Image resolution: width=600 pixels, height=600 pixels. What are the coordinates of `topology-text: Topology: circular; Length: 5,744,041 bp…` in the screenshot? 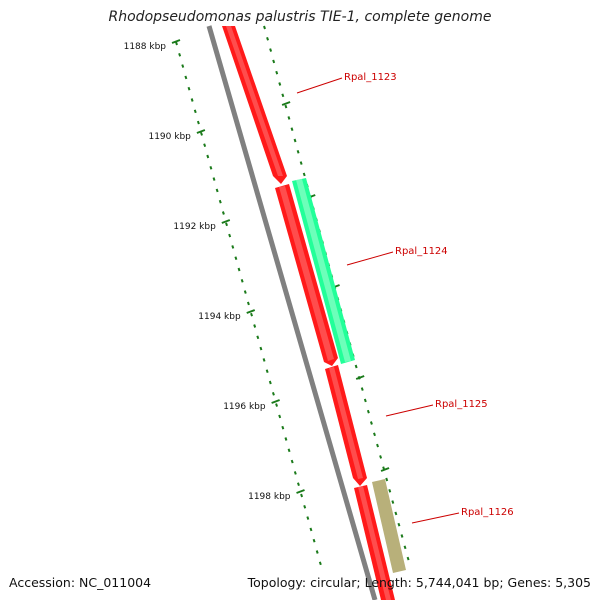 It's located at (419, 582).